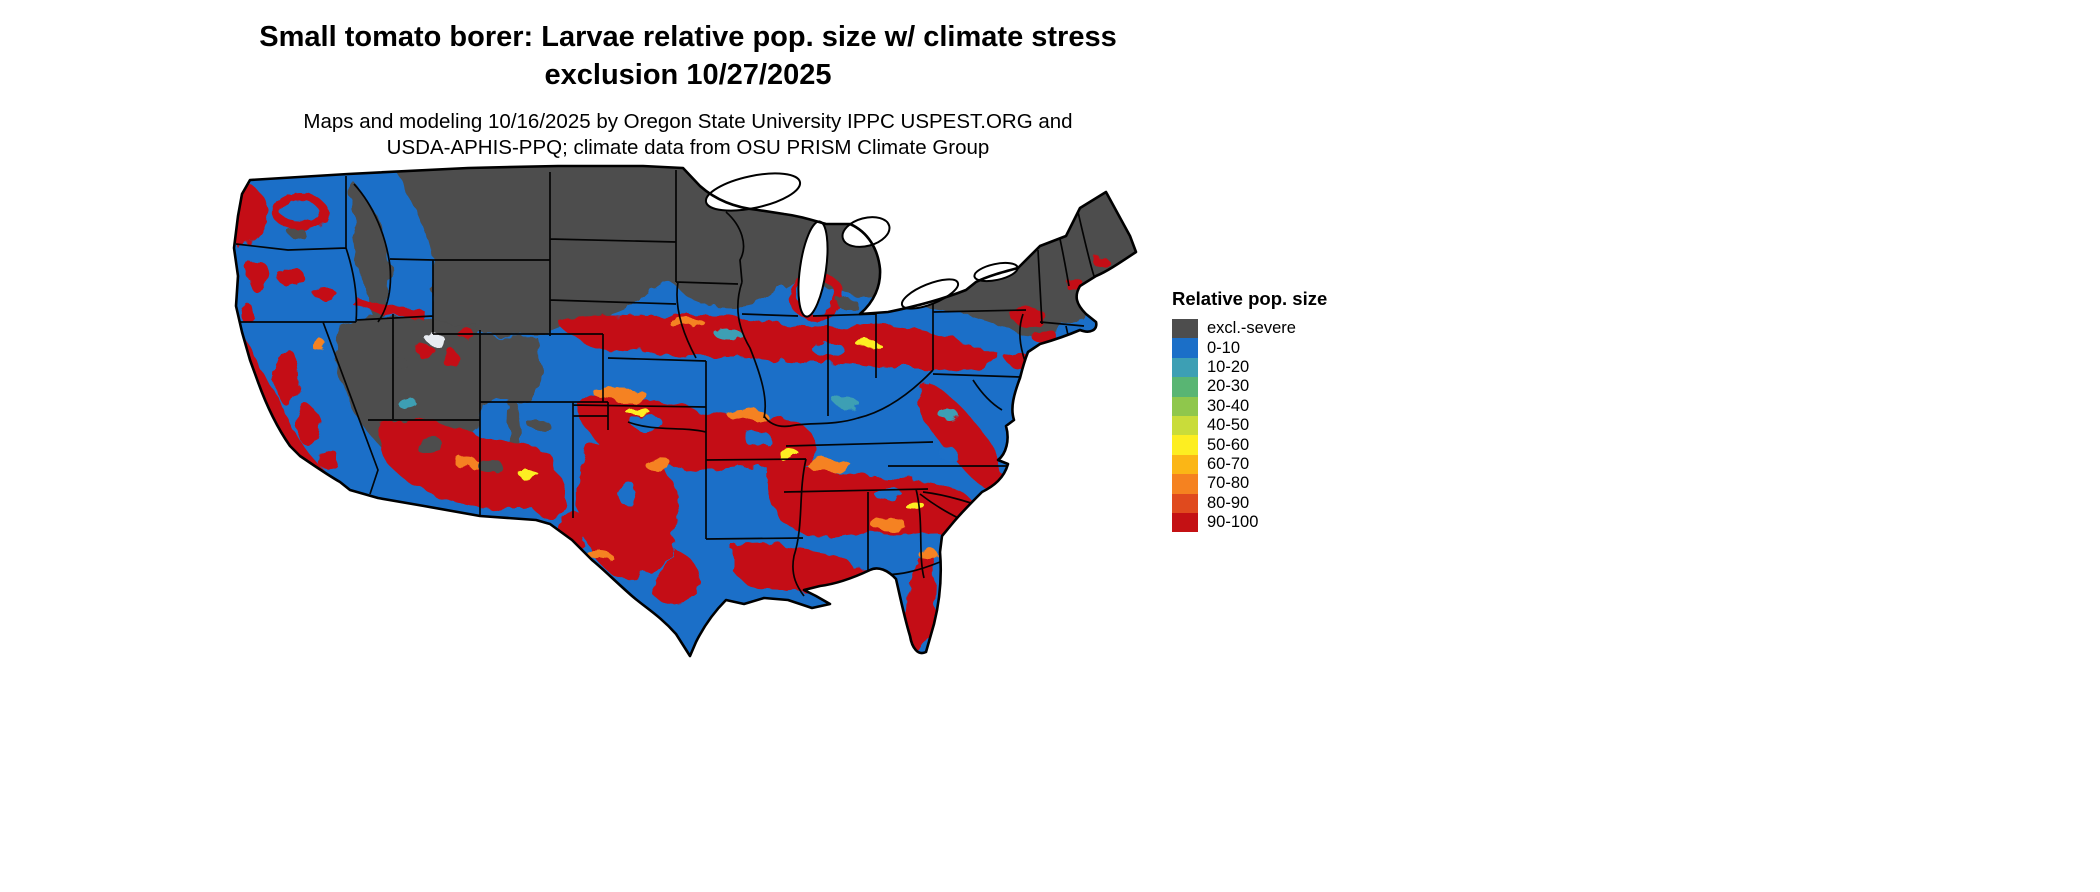 The height and width of the screenshot is (892, 2100). I want to click on legend-item: 20-30, so click(1282, 387).